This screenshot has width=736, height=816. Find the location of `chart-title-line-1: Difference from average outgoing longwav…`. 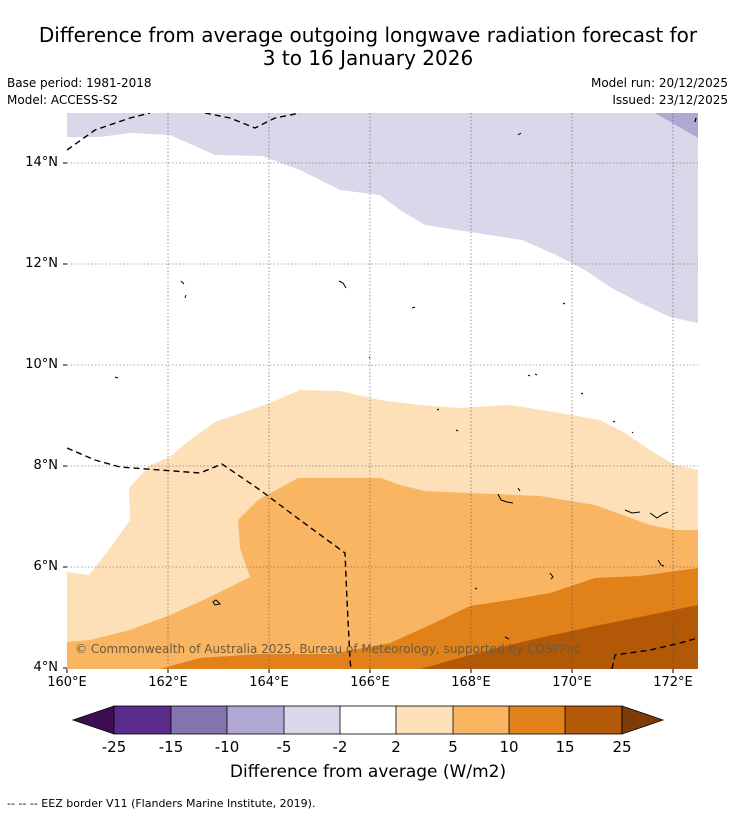

chart-title-line-1: Difference from average outgoing longwav… is located at coordinates (368, 35).